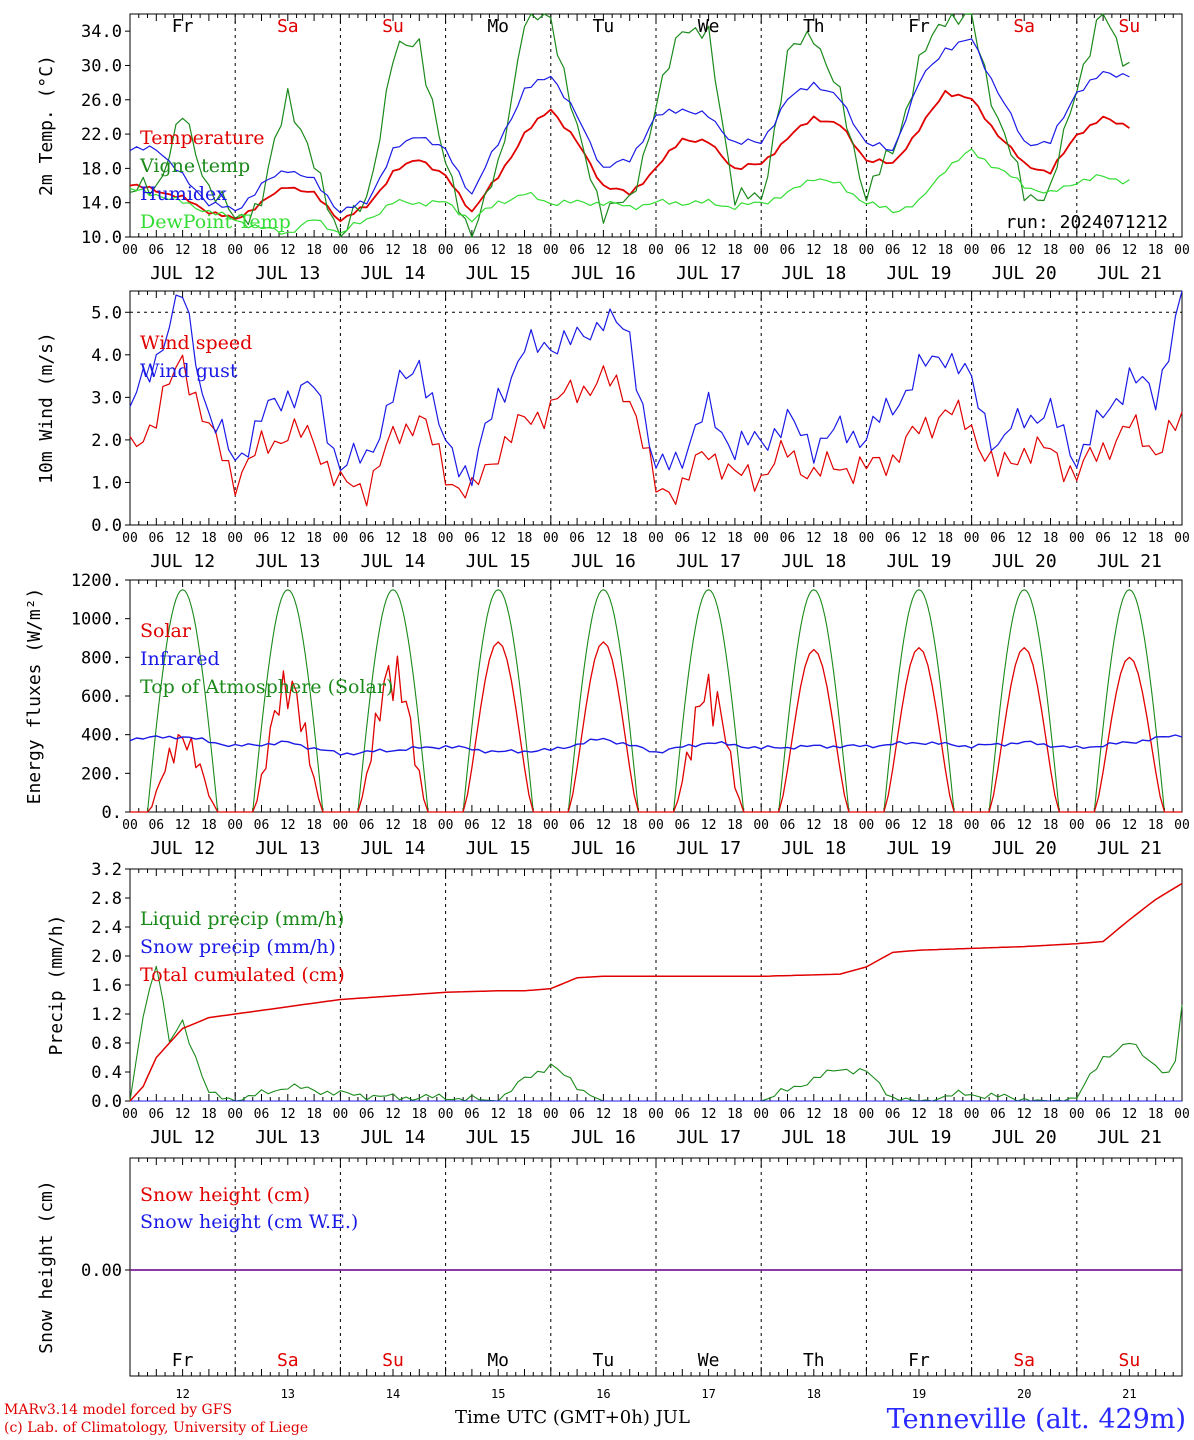 Image resolution: width=1194 pixels, height=1440 pixels. I want to click on day-number-label: 17, so click(708, 1394).